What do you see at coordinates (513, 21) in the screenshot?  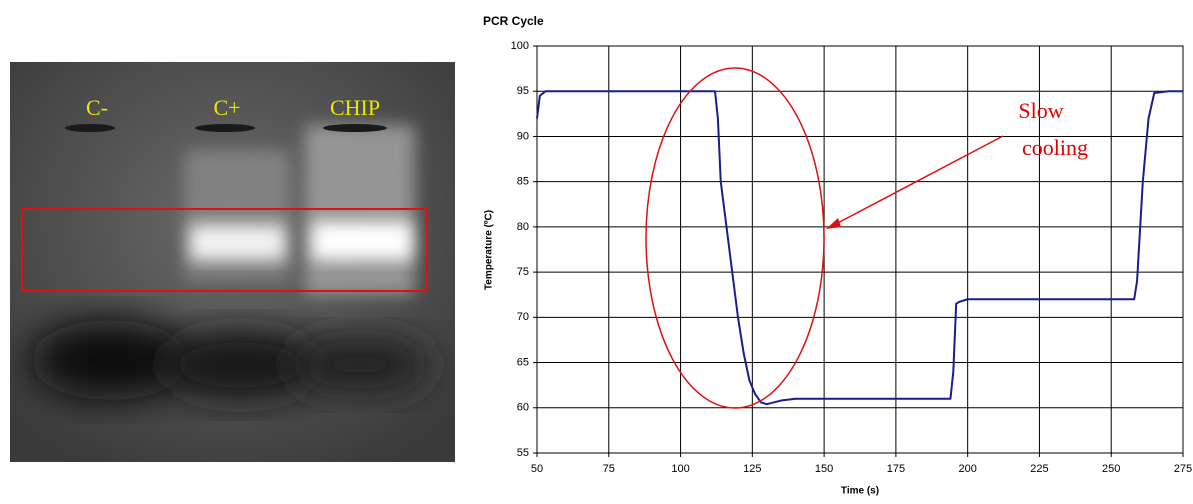 I see `chart-title: PCR Cycle` at bounding box center [513, 21].